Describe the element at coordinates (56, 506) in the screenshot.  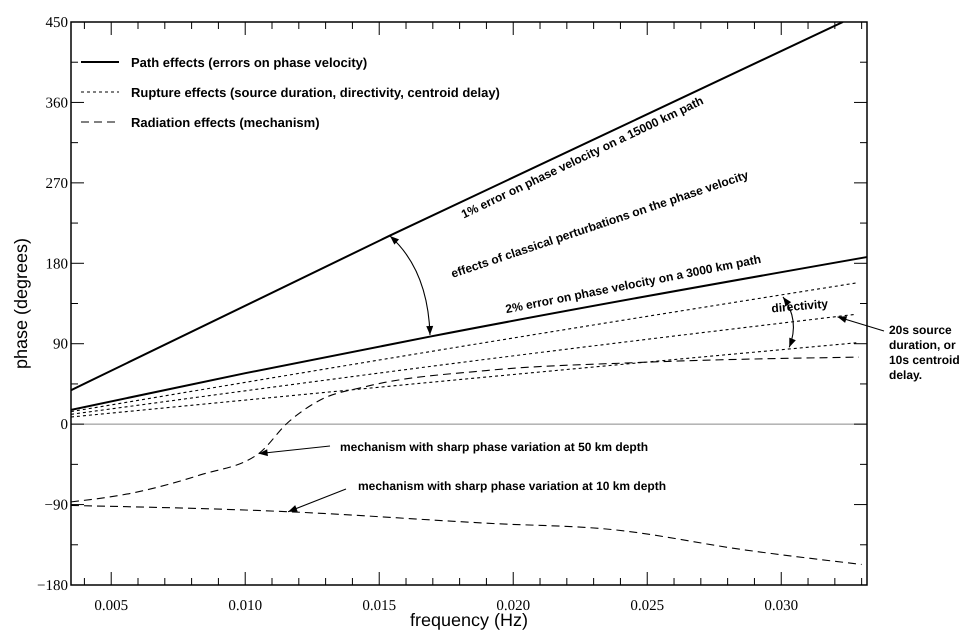
I see `y-tick-label: −90` at that location.